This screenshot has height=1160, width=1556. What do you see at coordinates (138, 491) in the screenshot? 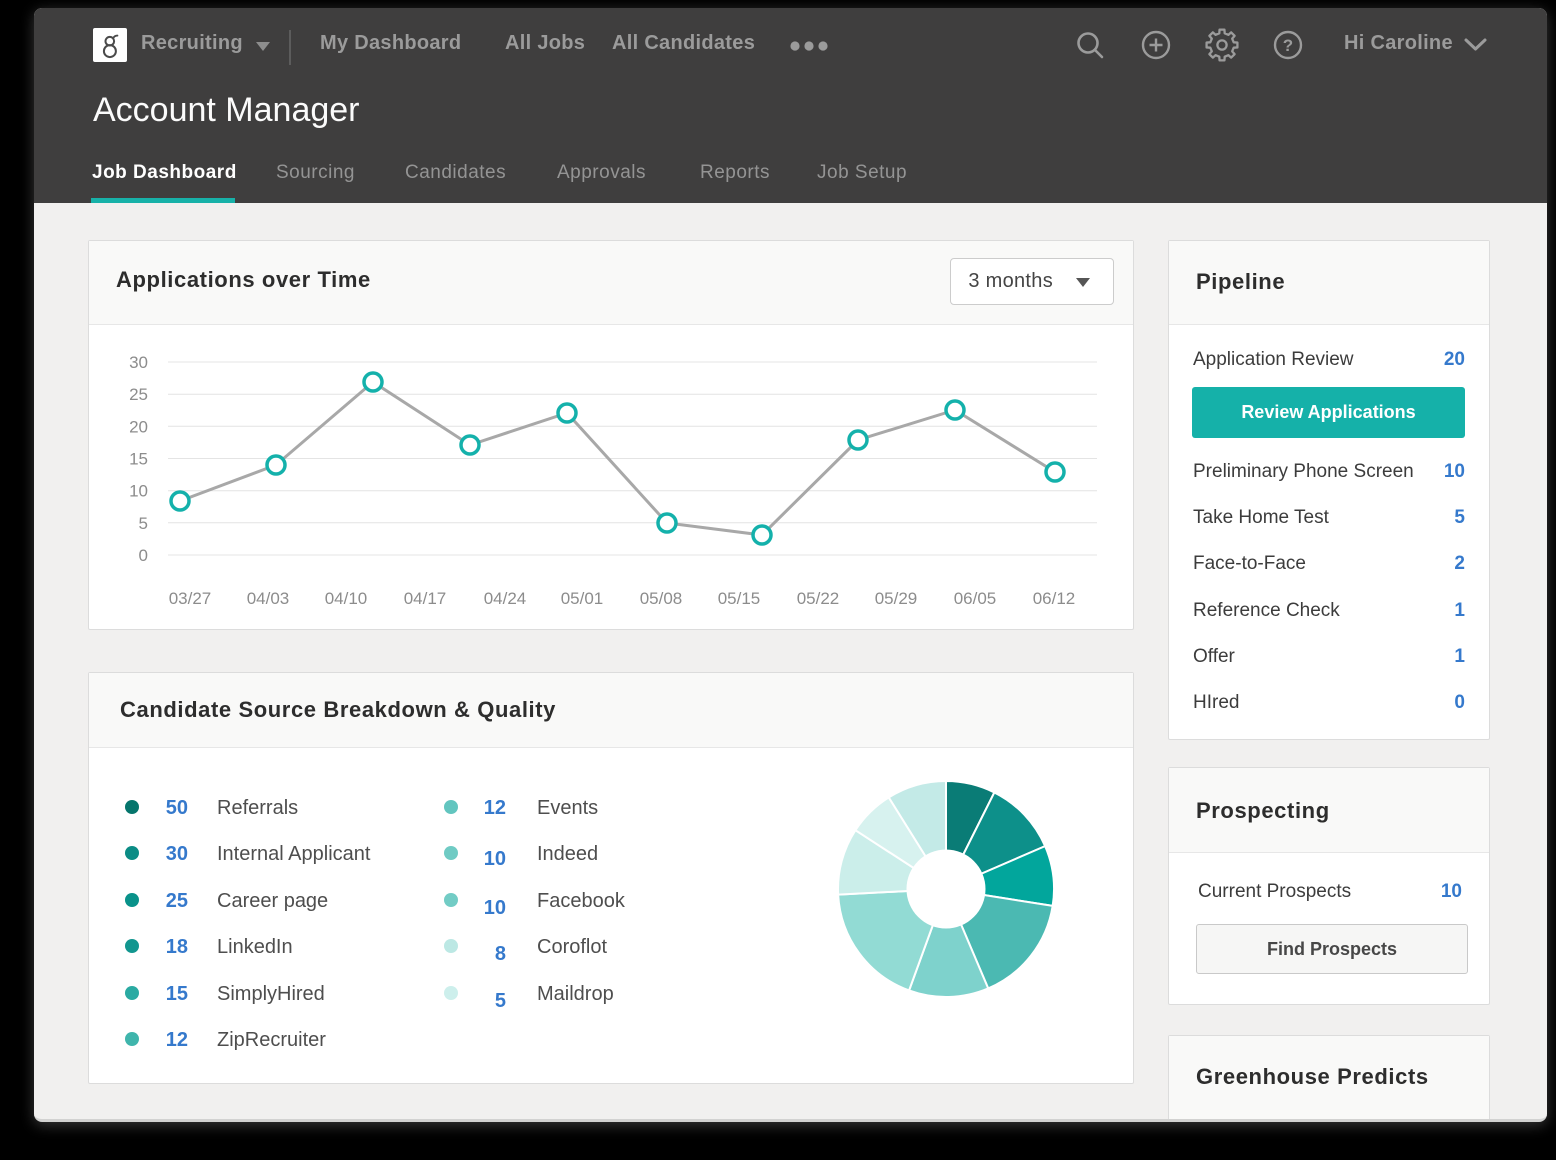
I see `svg-text: 10` at bounding box center [138, 491].